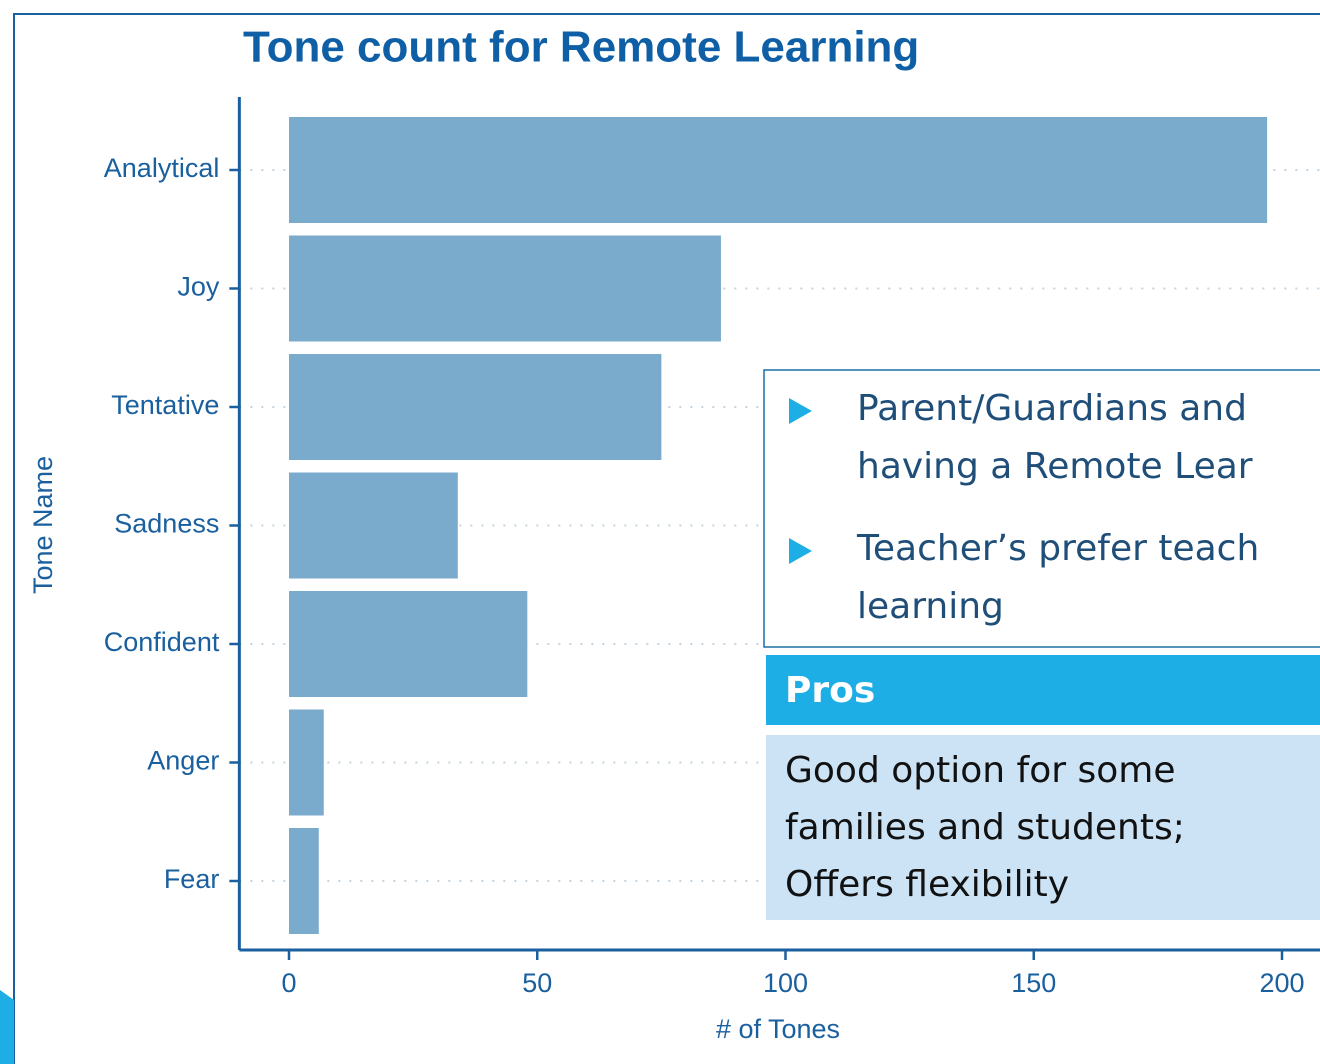  Describe the element at coordinates (1043, 690) in the screenshot. I see `pros-header` at that location.